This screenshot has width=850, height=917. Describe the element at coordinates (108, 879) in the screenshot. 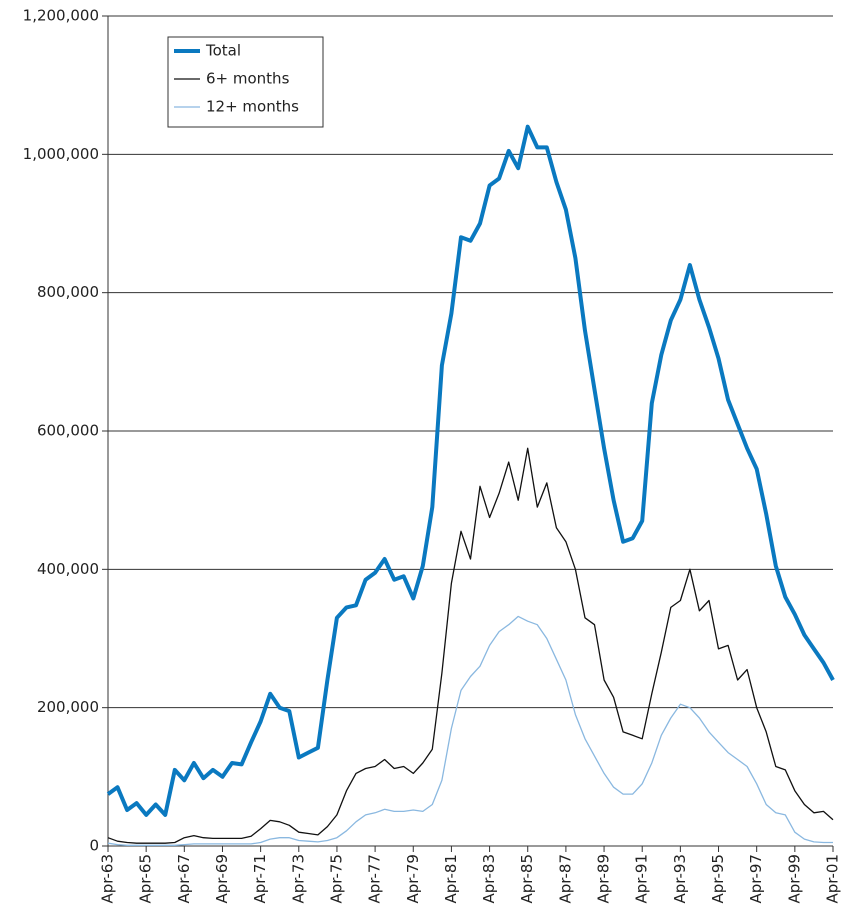

I see `x-tick-label: Apr-63` at that location.